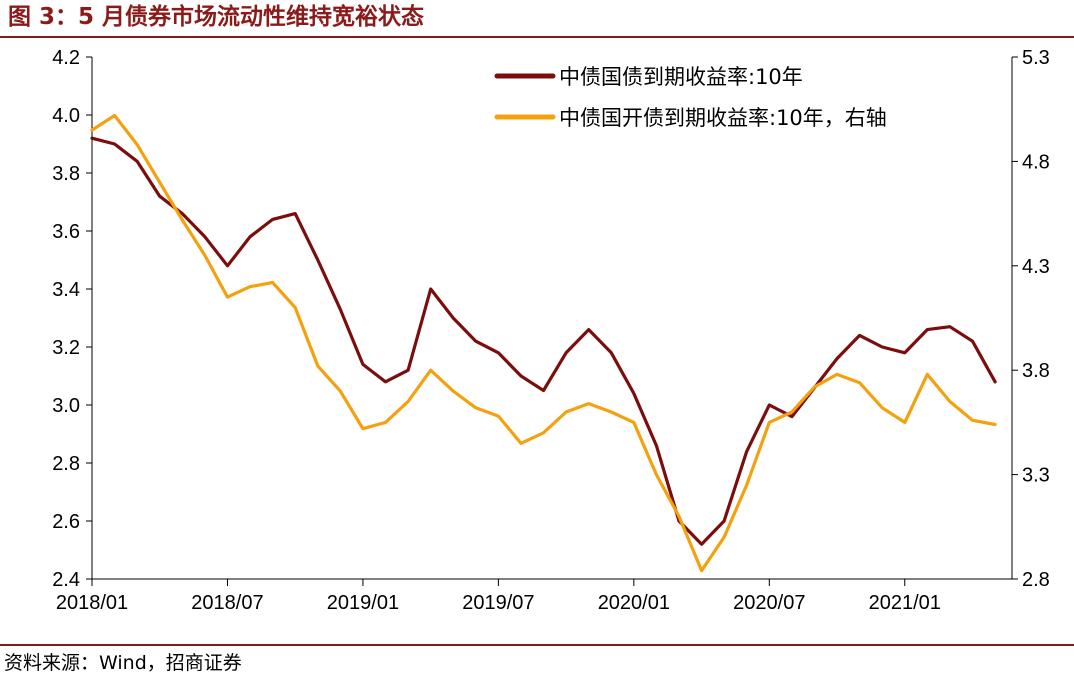 Image resolution: width=1074 pixels, height=675 pixels. Describe the element at coordinates (498, 603) in the screenshot. I see `x-tick-label: 2019/07` at that location.